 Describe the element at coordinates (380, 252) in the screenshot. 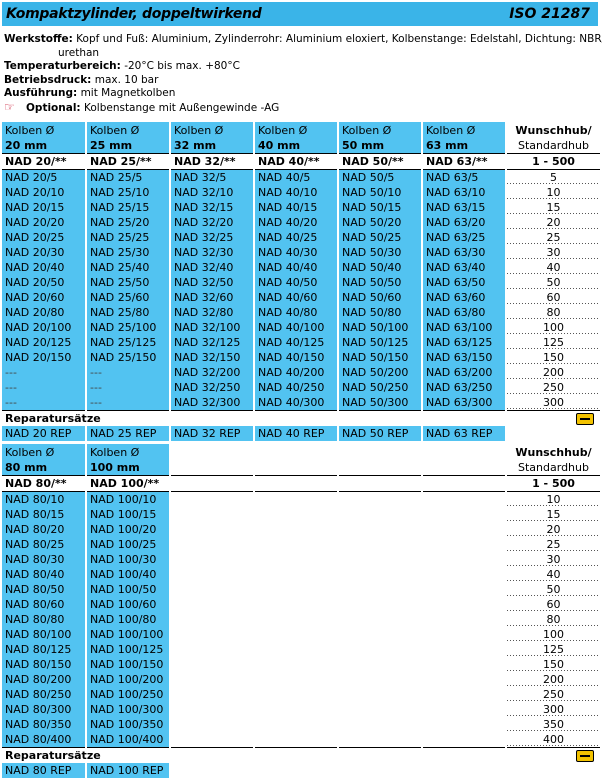

I see `variant-cell: NAD 50/30` at that location.